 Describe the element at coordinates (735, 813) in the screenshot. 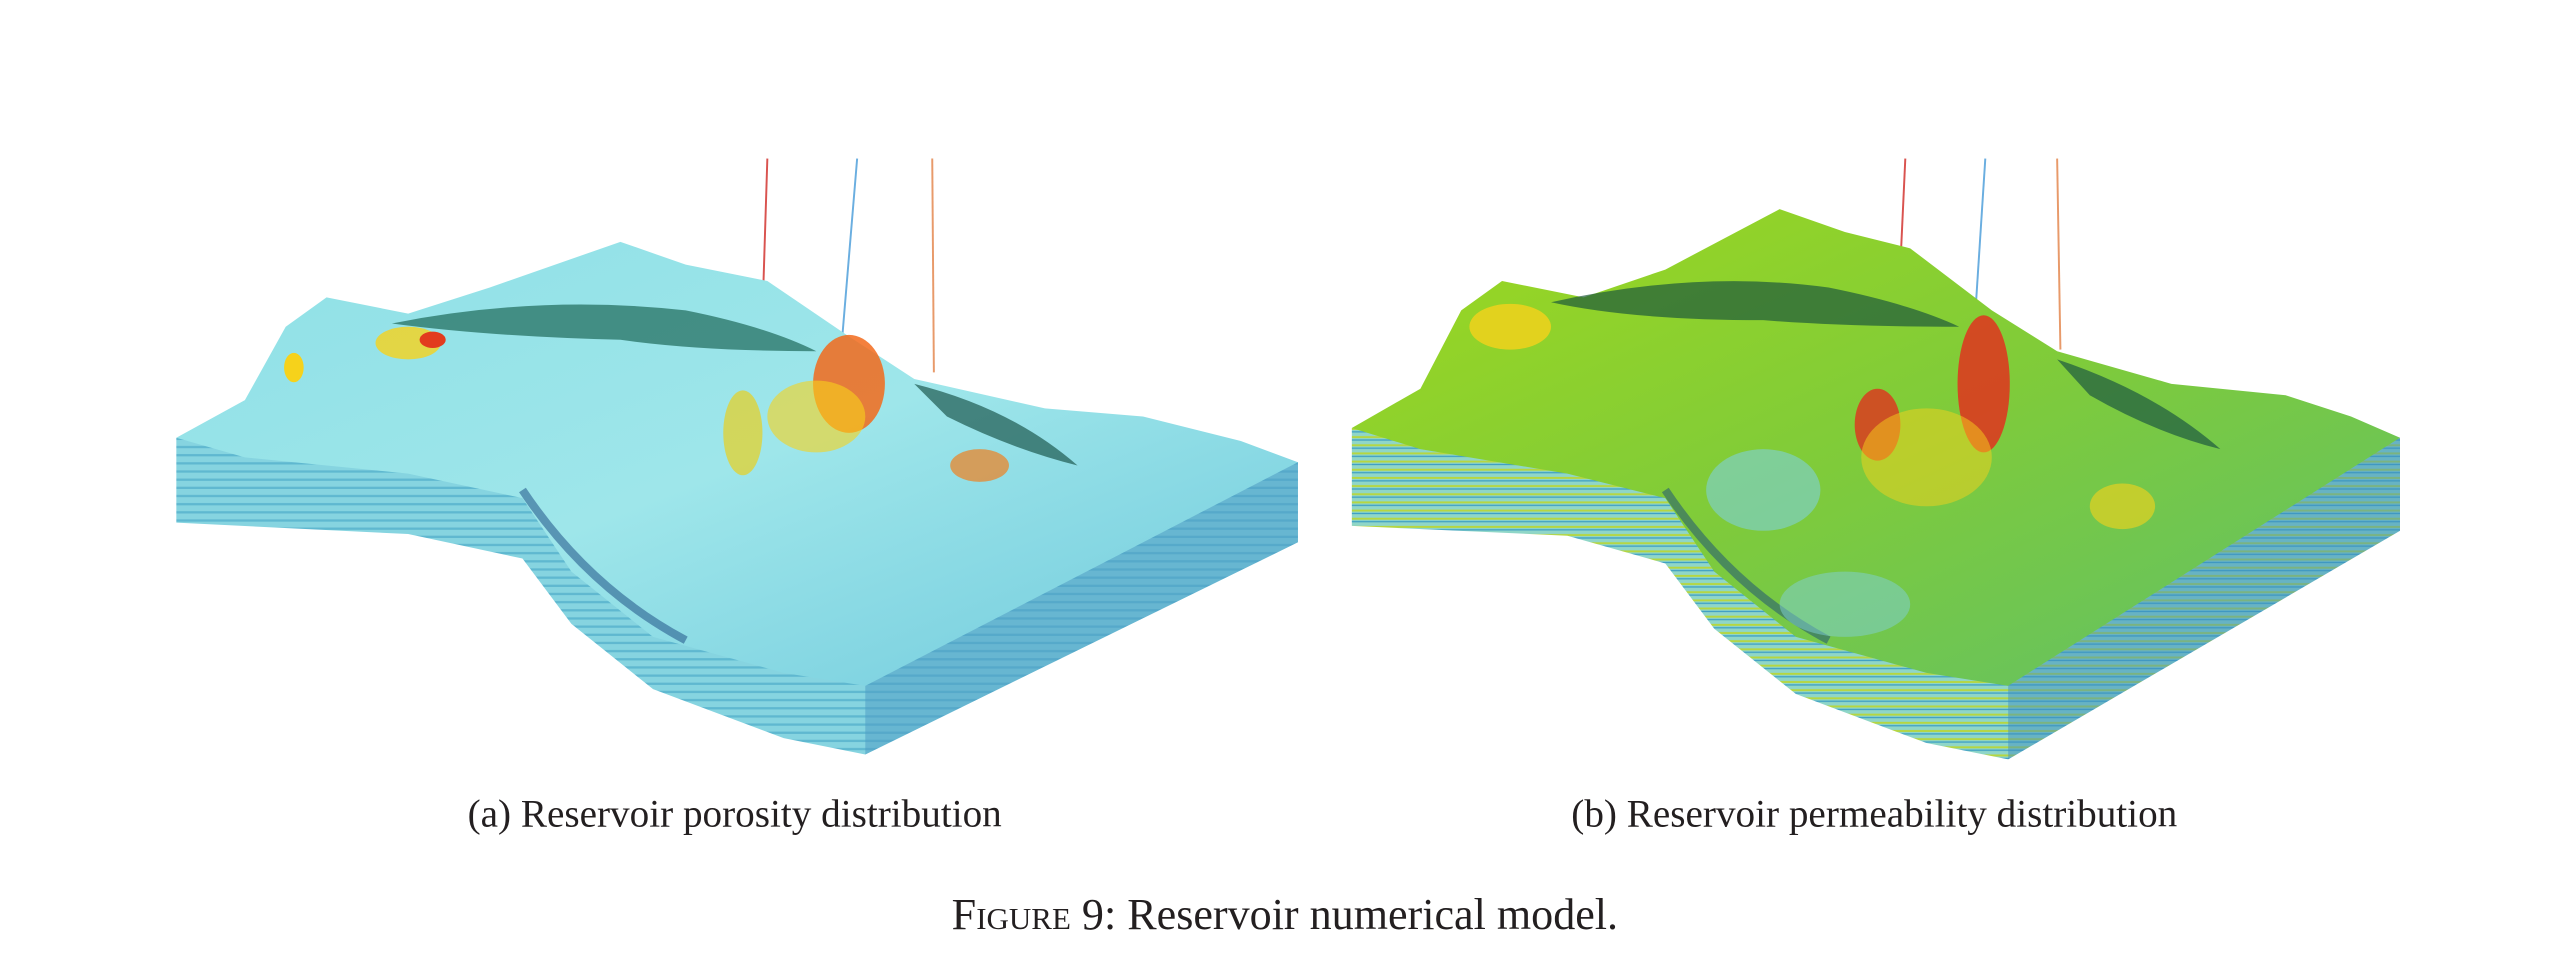

I see `panel-caption: (a) Reservoir porosity distribution` at that location.